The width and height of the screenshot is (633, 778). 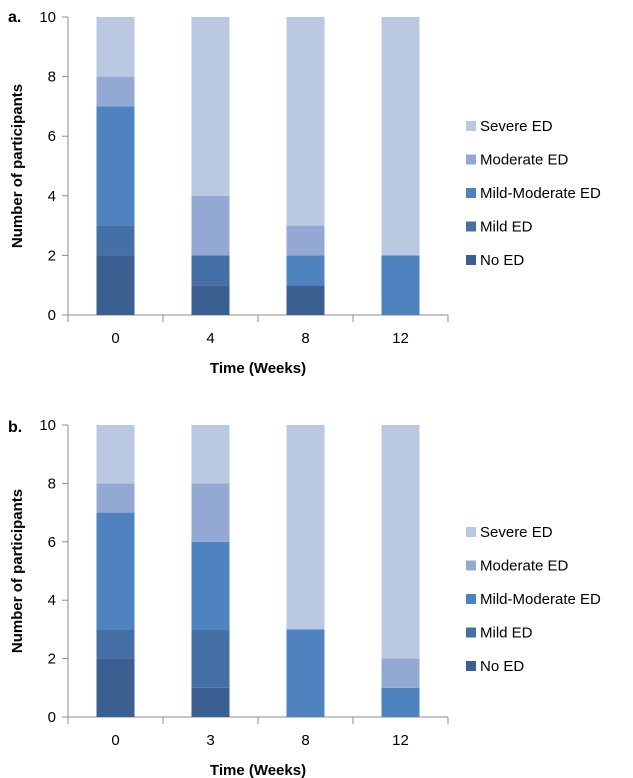 I want to click on panel-label: a., so click(x=14, y=17).